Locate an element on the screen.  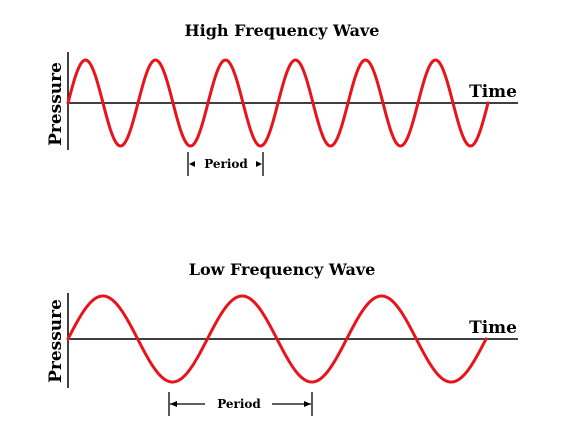
low-frequency-period-marker: Period is located at coordinates (240, 404).